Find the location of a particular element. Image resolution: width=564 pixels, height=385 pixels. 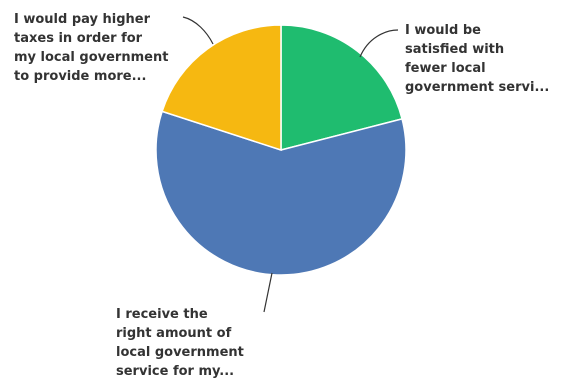

slice-label-line: fewer local is located at coordinates (445, 68).